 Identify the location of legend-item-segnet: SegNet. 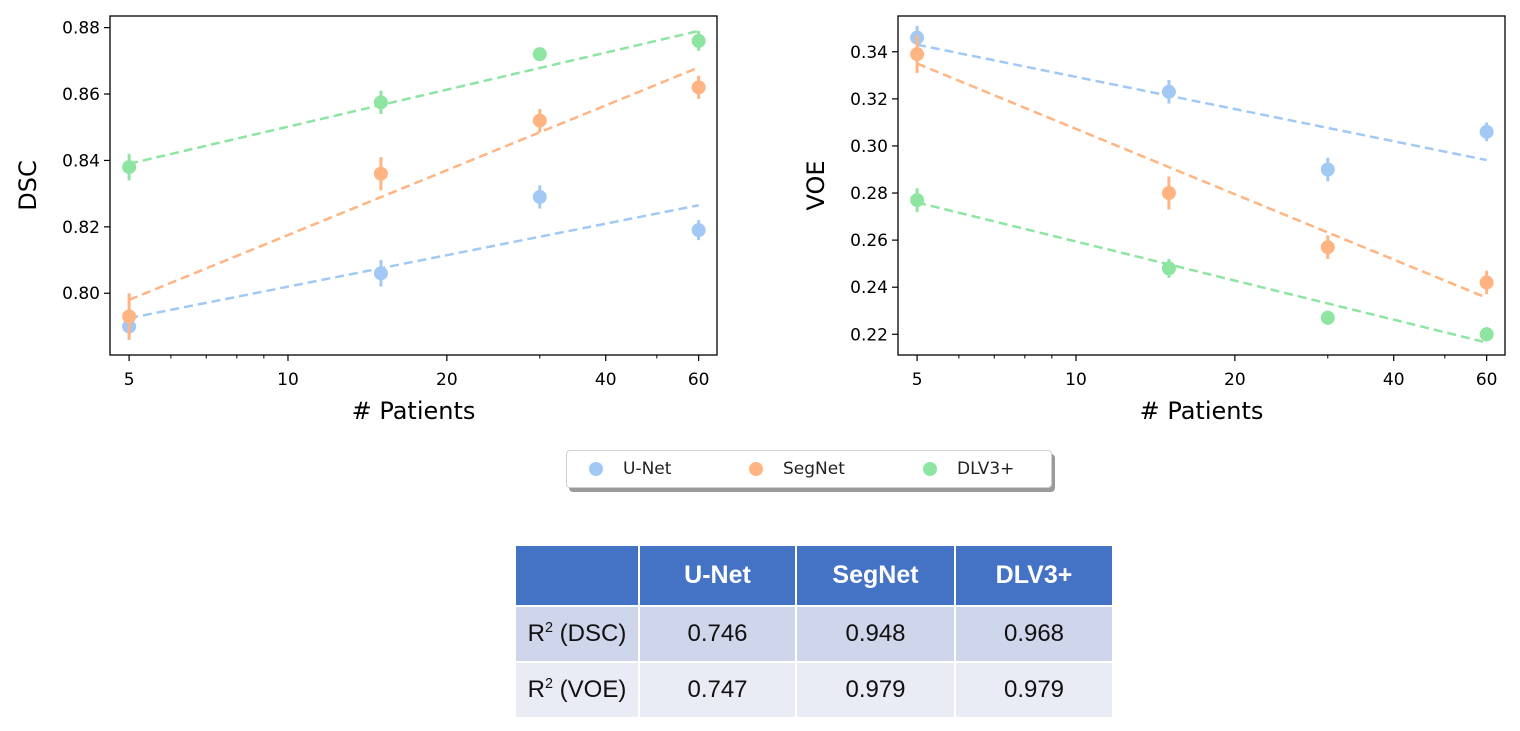
(797, 469).